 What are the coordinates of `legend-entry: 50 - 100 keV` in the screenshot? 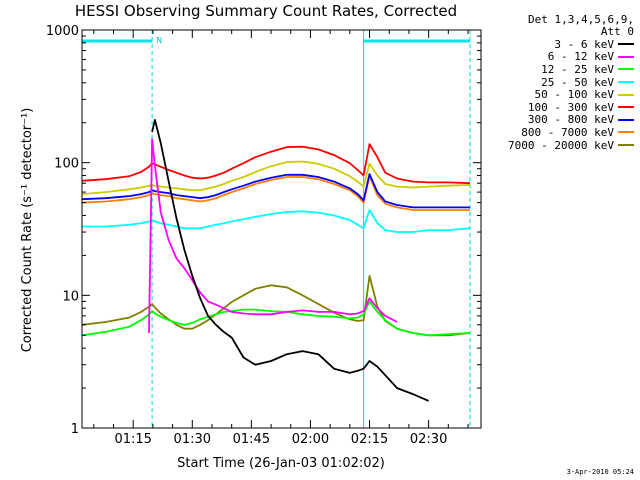 It's located at (560, 94).